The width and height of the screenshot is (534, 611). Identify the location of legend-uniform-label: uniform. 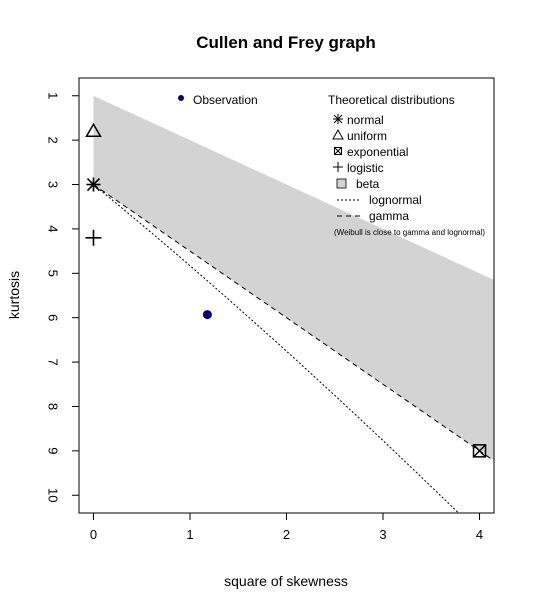
(367, 136).